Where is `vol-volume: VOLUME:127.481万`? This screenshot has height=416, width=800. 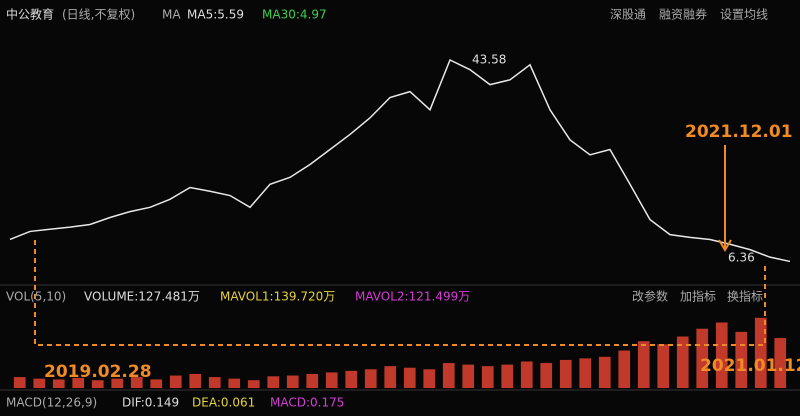 vol-volume: VOLUME:127.481万 is located at coordinates (142, 297).